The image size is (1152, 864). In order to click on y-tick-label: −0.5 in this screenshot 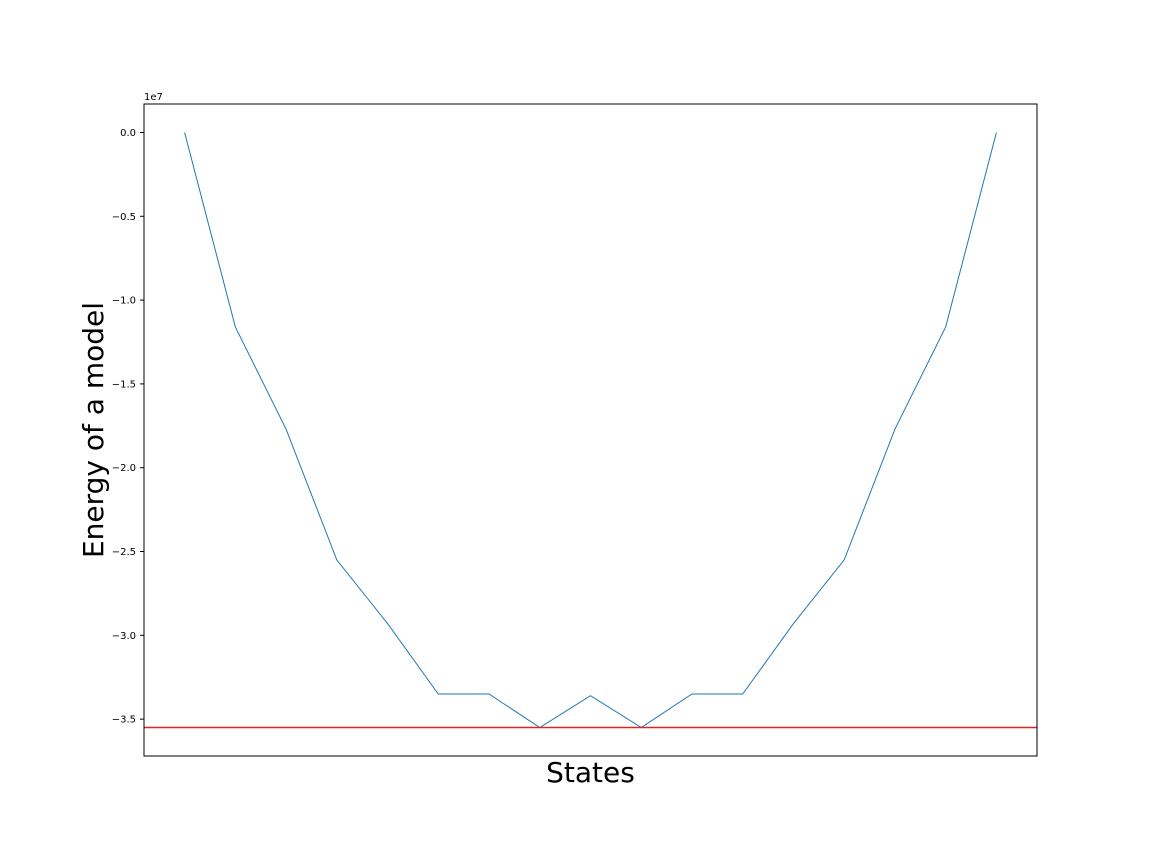, I will do `click(124, 217)`.